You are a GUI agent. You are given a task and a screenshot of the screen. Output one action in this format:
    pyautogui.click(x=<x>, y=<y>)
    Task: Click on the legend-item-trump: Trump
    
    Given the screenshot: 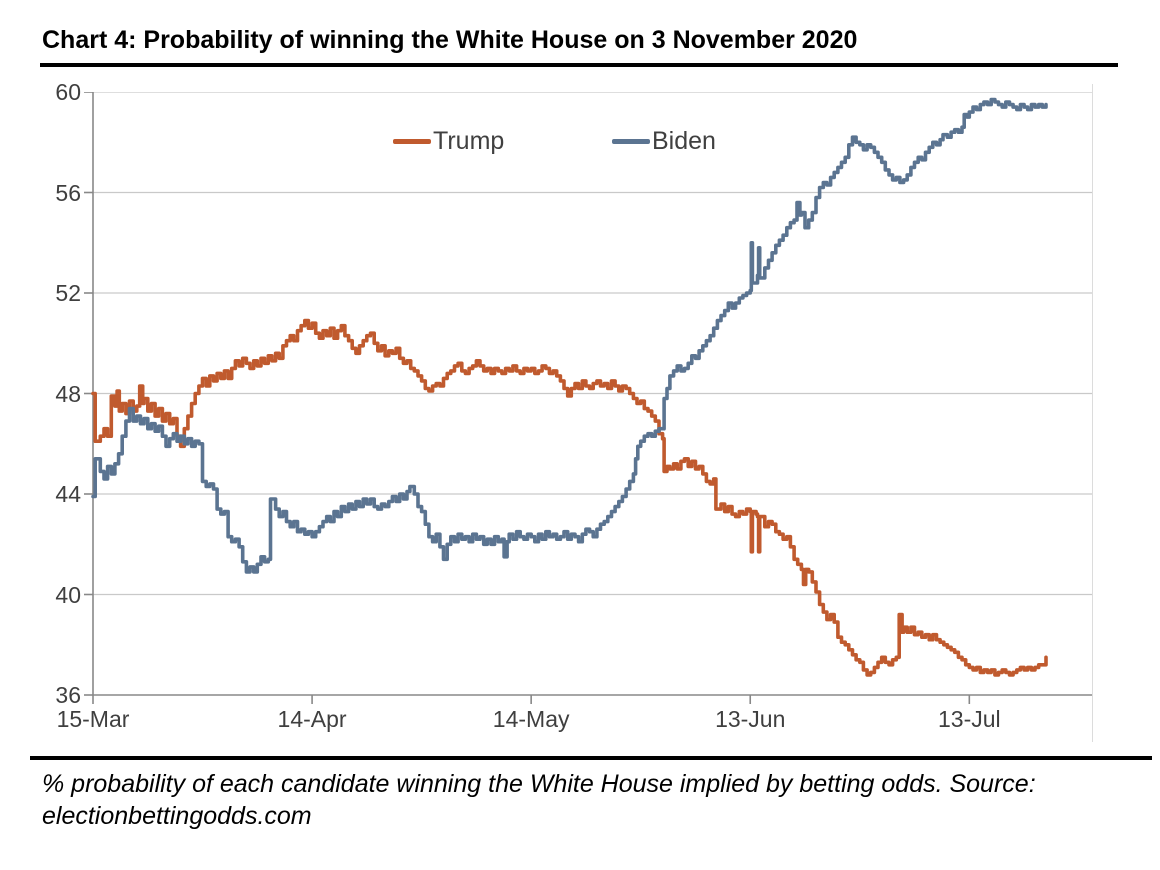 What is the action you would take?
    pyautogui.click(x=448, y=141)
    